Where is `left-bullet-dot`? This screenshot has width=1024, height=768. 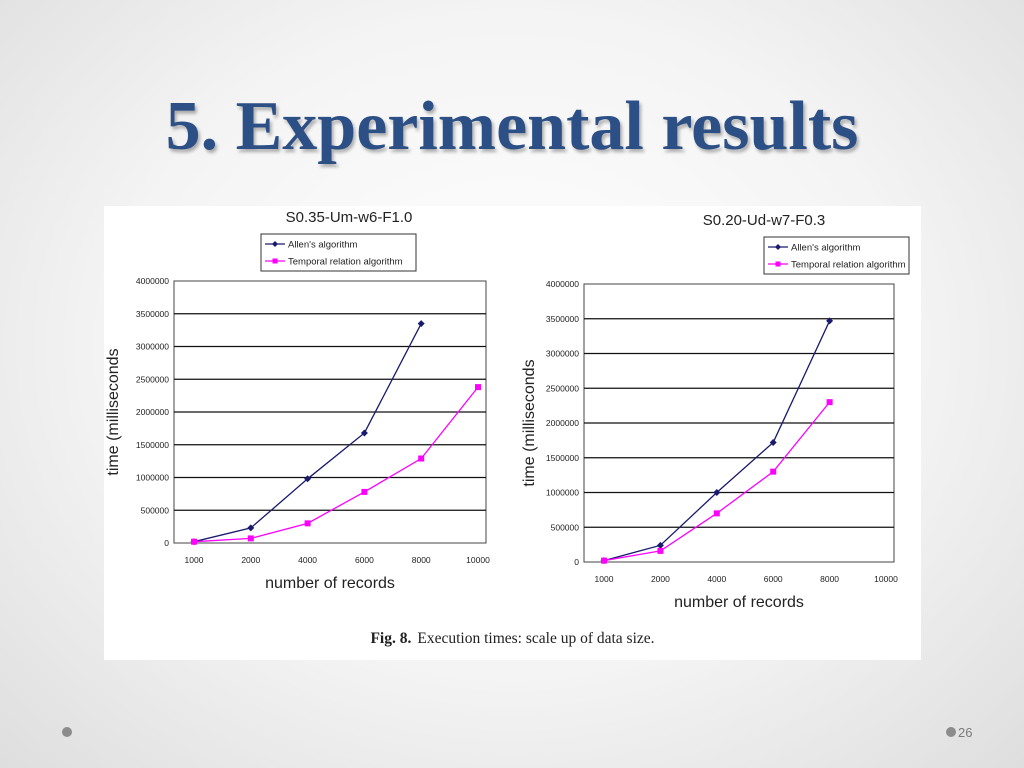 left-bullet-dot is located at coordinates (67, 732).